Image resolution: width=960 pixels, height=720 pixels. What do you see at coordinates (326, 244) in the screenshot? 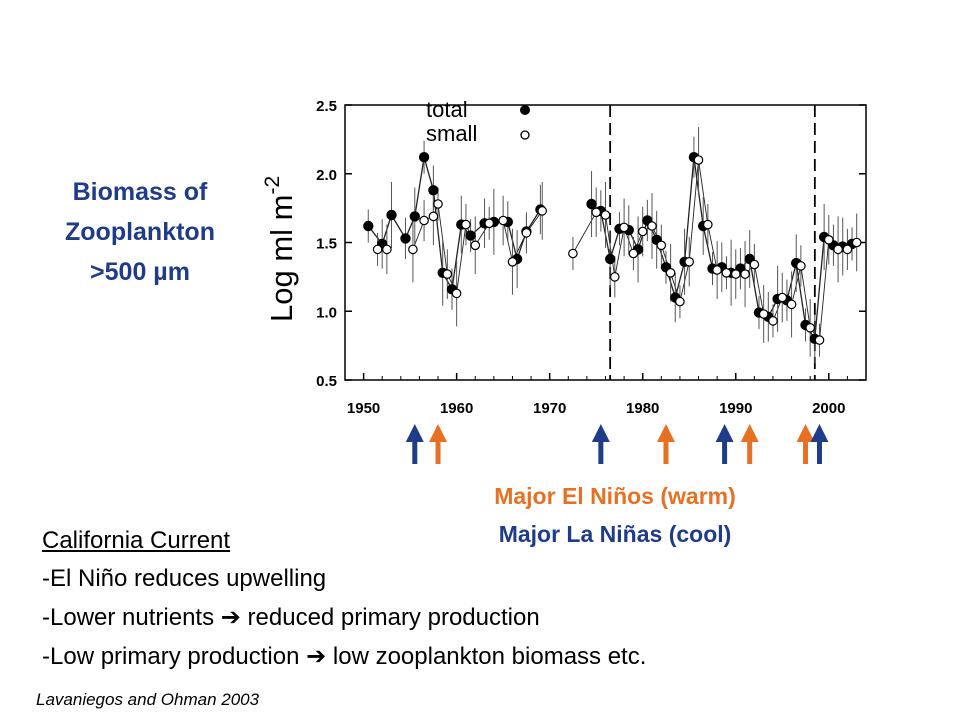
I see `y-tick-label-1.5: 1.5` at bounding box center [326, 244].